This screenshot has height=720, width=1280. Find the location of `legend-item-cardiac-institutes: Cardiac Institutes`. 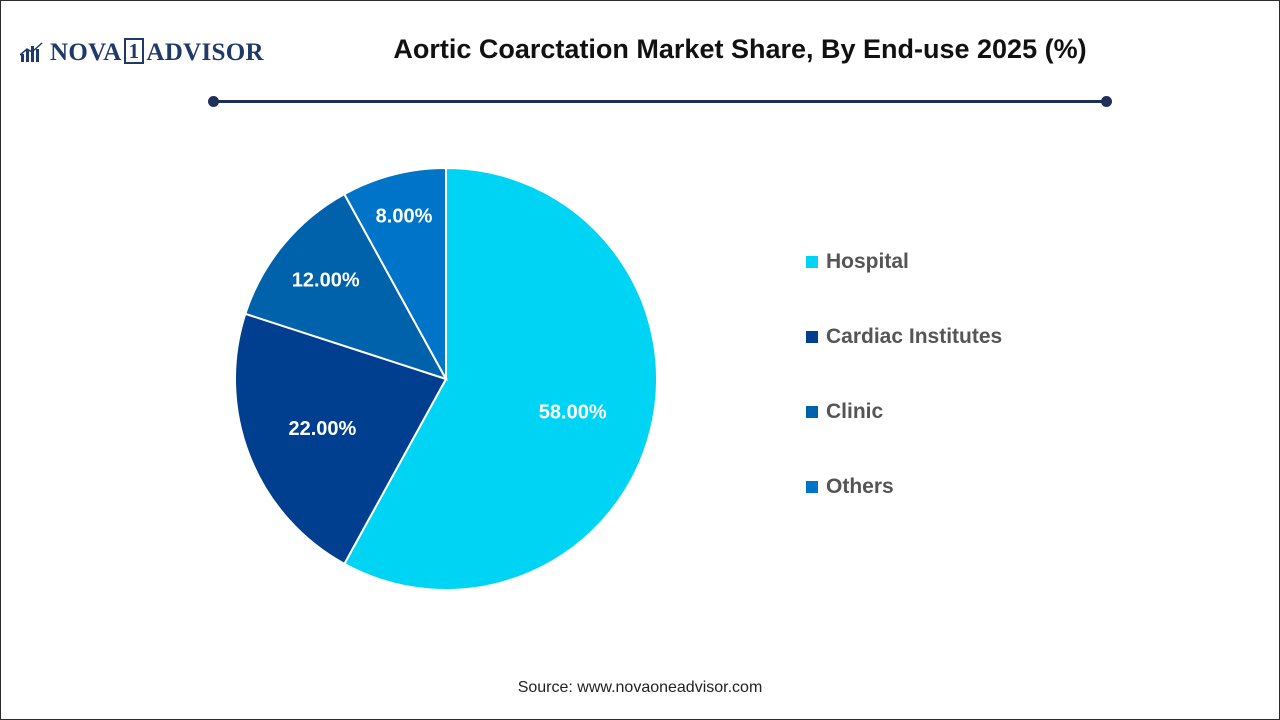

legend-item-cardiac-institutes: Cardiac Institutes is located at coordinates (904, 337).